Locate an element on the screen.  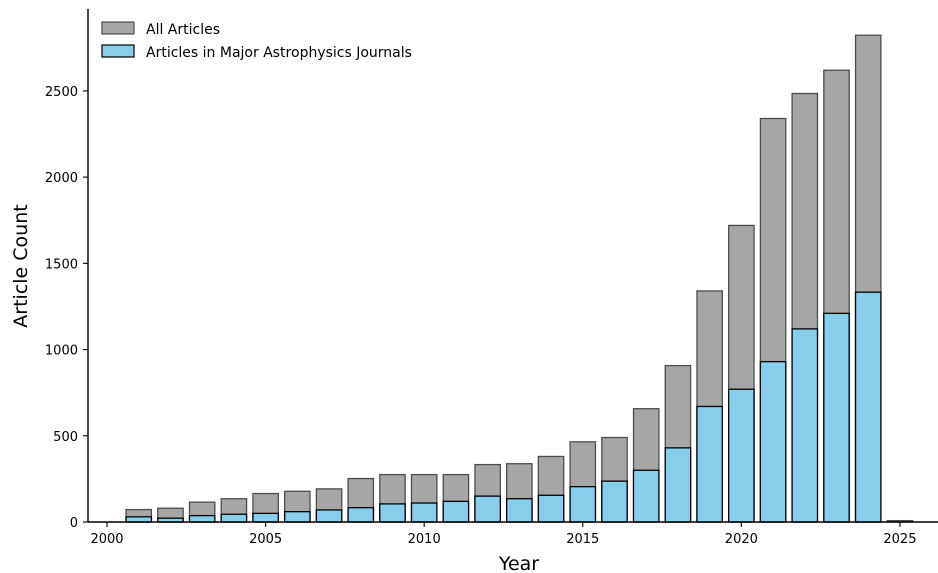
y-tick-label: 1000 is located at coordinates (61, 351).